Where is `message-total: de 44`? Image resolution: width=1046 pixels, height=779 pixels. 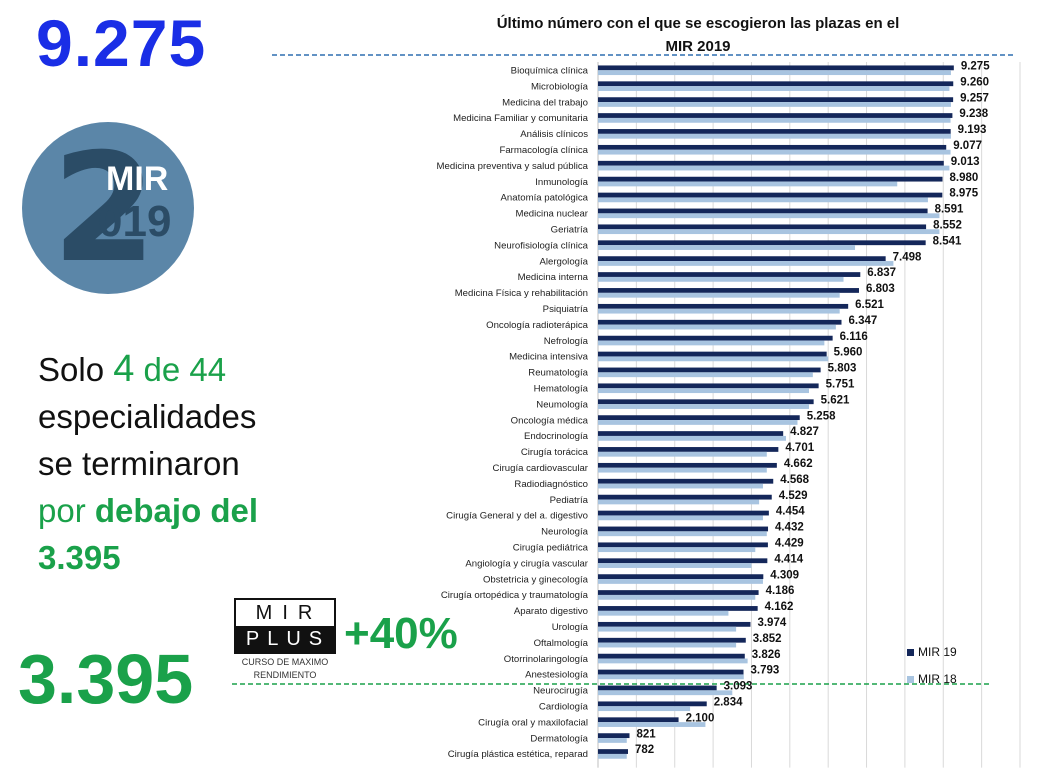 message-total: de 44 is located at coordinates (180, 369).